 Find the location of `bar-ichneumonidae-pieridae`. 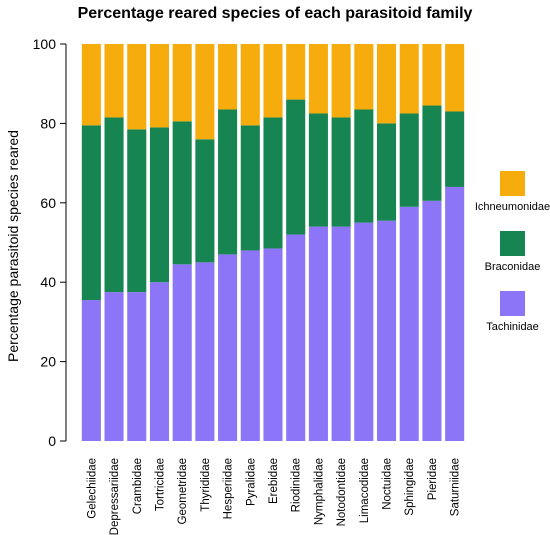

bar-ichneumonidae-pieridae is located at coordinates (432, 75).